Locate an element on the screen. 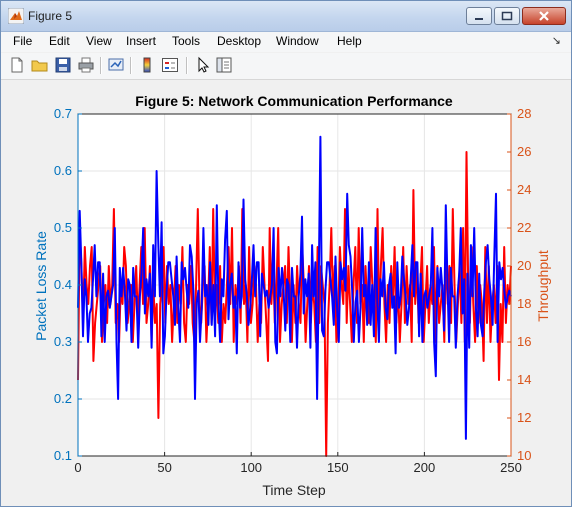 Image resolution: width=572 pixels, height=507 pixels. link-plot-icon is located at coordinates (116, 65).